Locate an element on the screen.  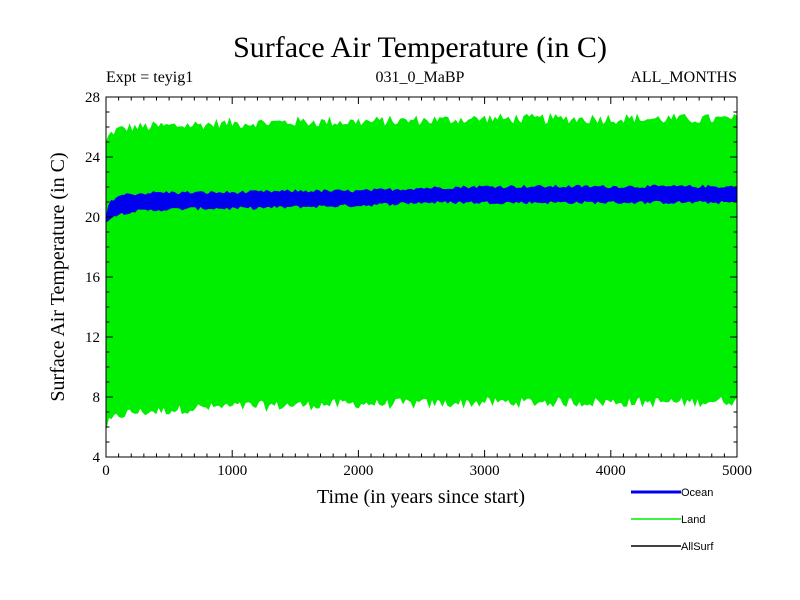
y-tick-label: 4 is located at coordinates (97, 458).